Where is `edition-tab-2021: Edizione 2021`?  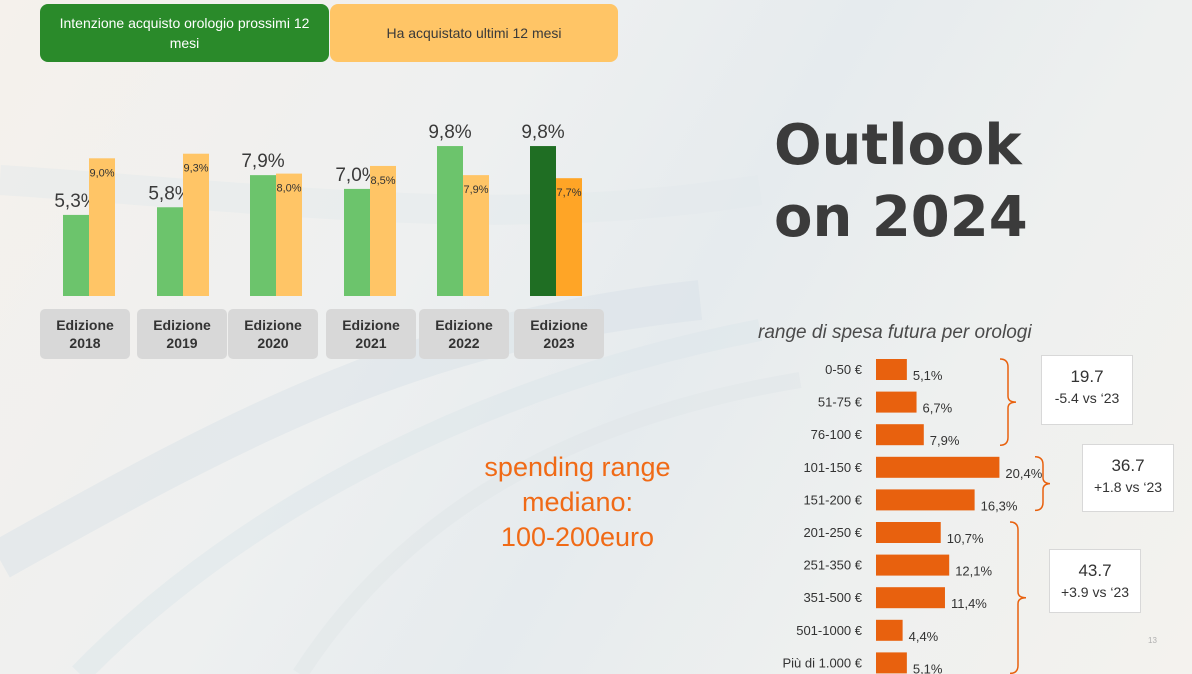 edition-tab-2021: Edizione 2021 is located at coordinates (371, 334).